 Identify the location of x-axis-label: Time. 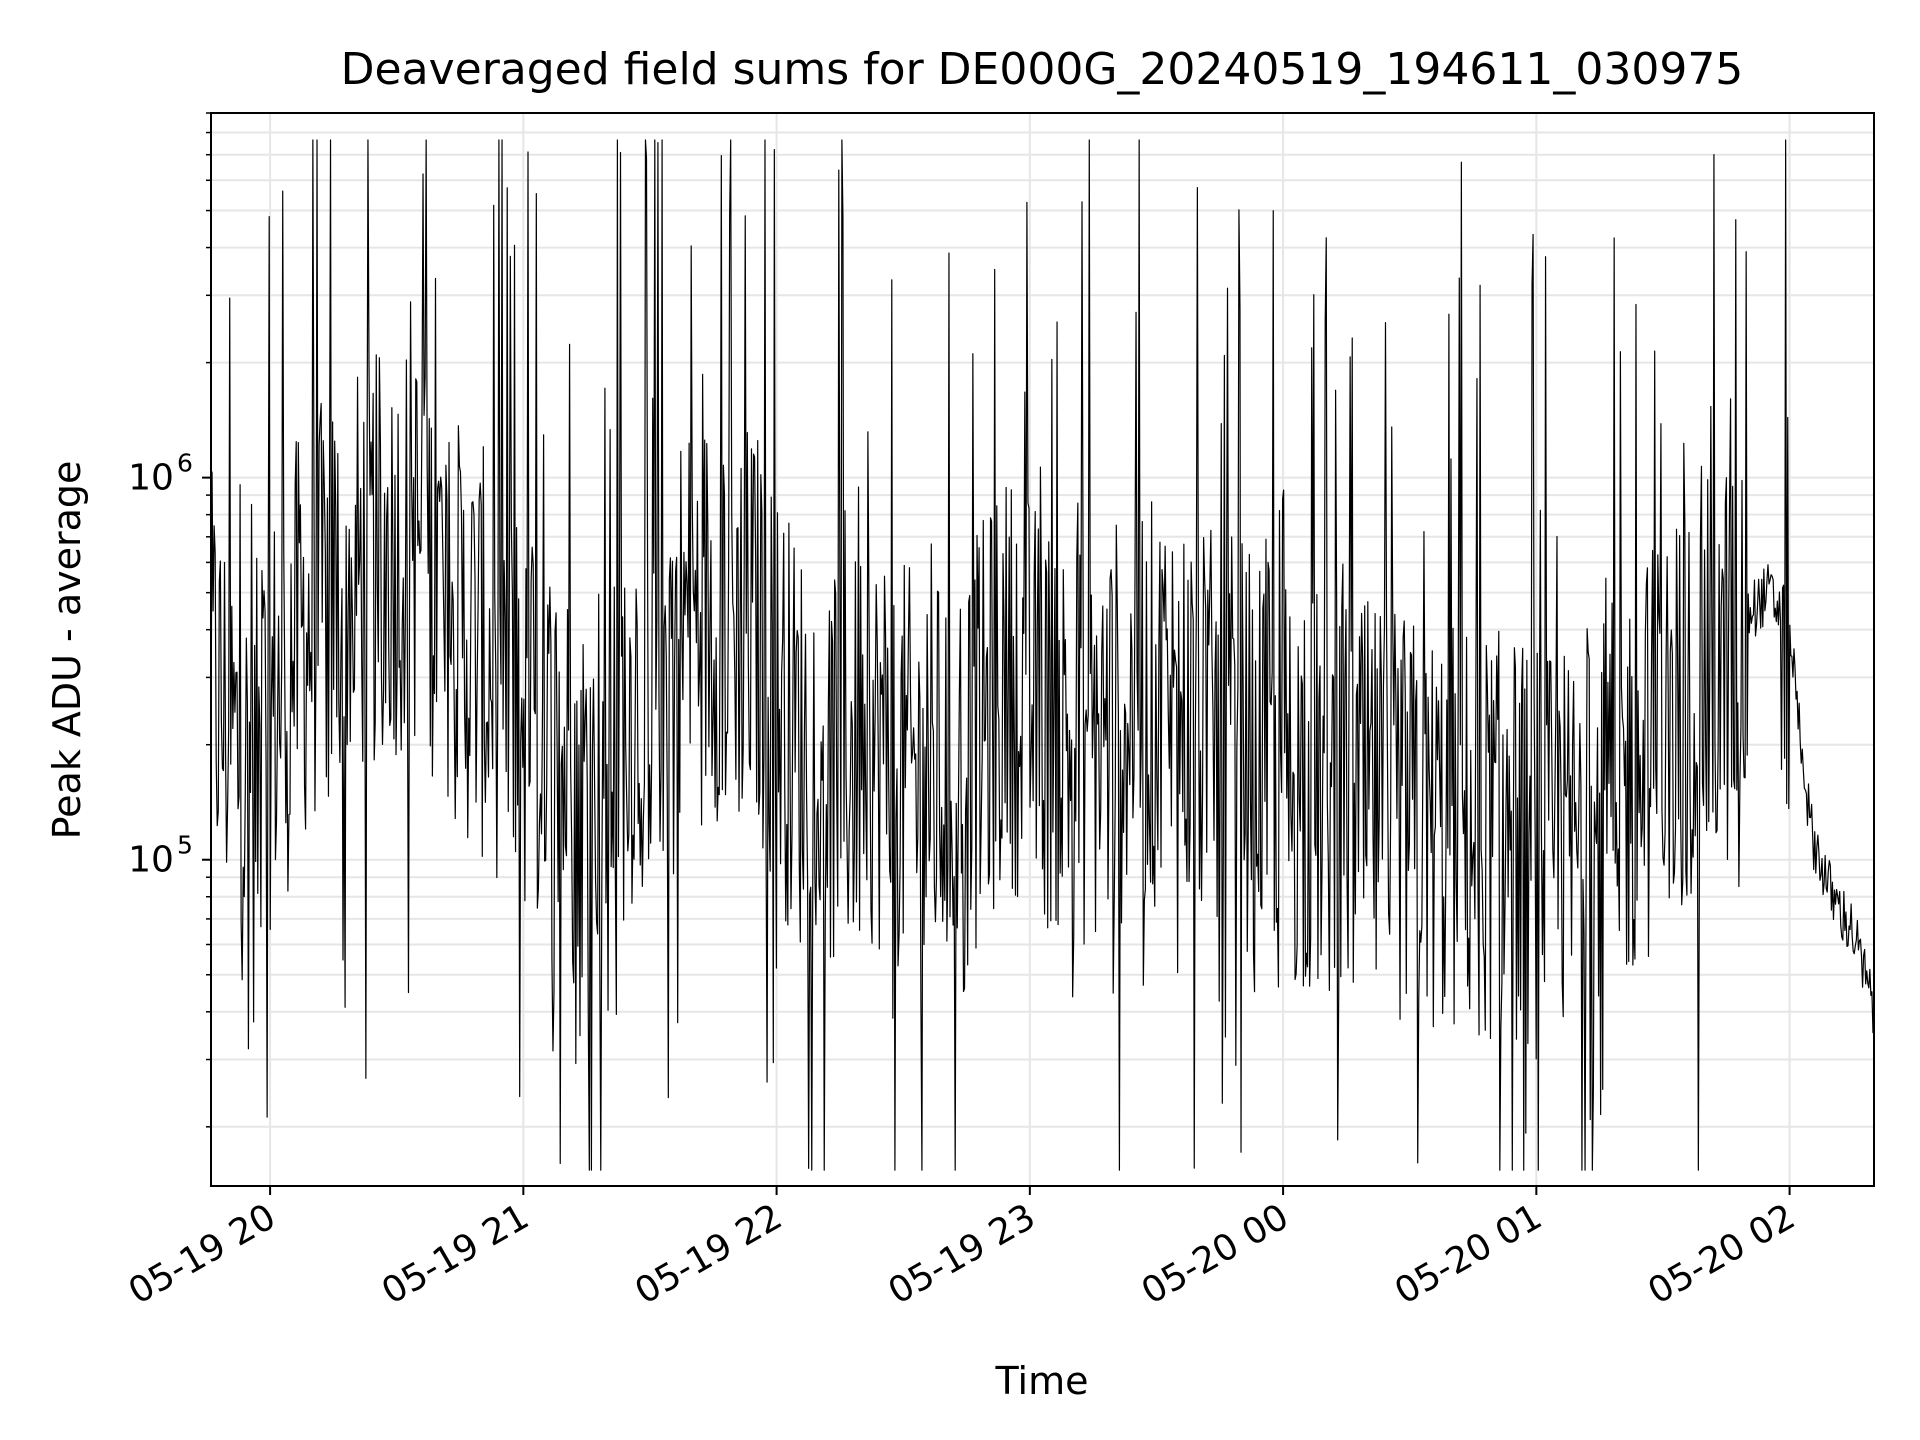
(1042, 1381).